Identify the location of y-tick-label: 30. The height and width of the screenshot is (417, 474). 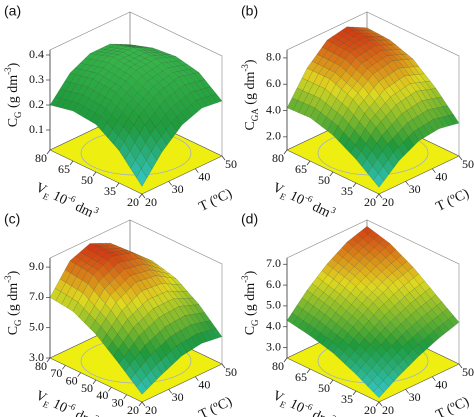
(118, 402).